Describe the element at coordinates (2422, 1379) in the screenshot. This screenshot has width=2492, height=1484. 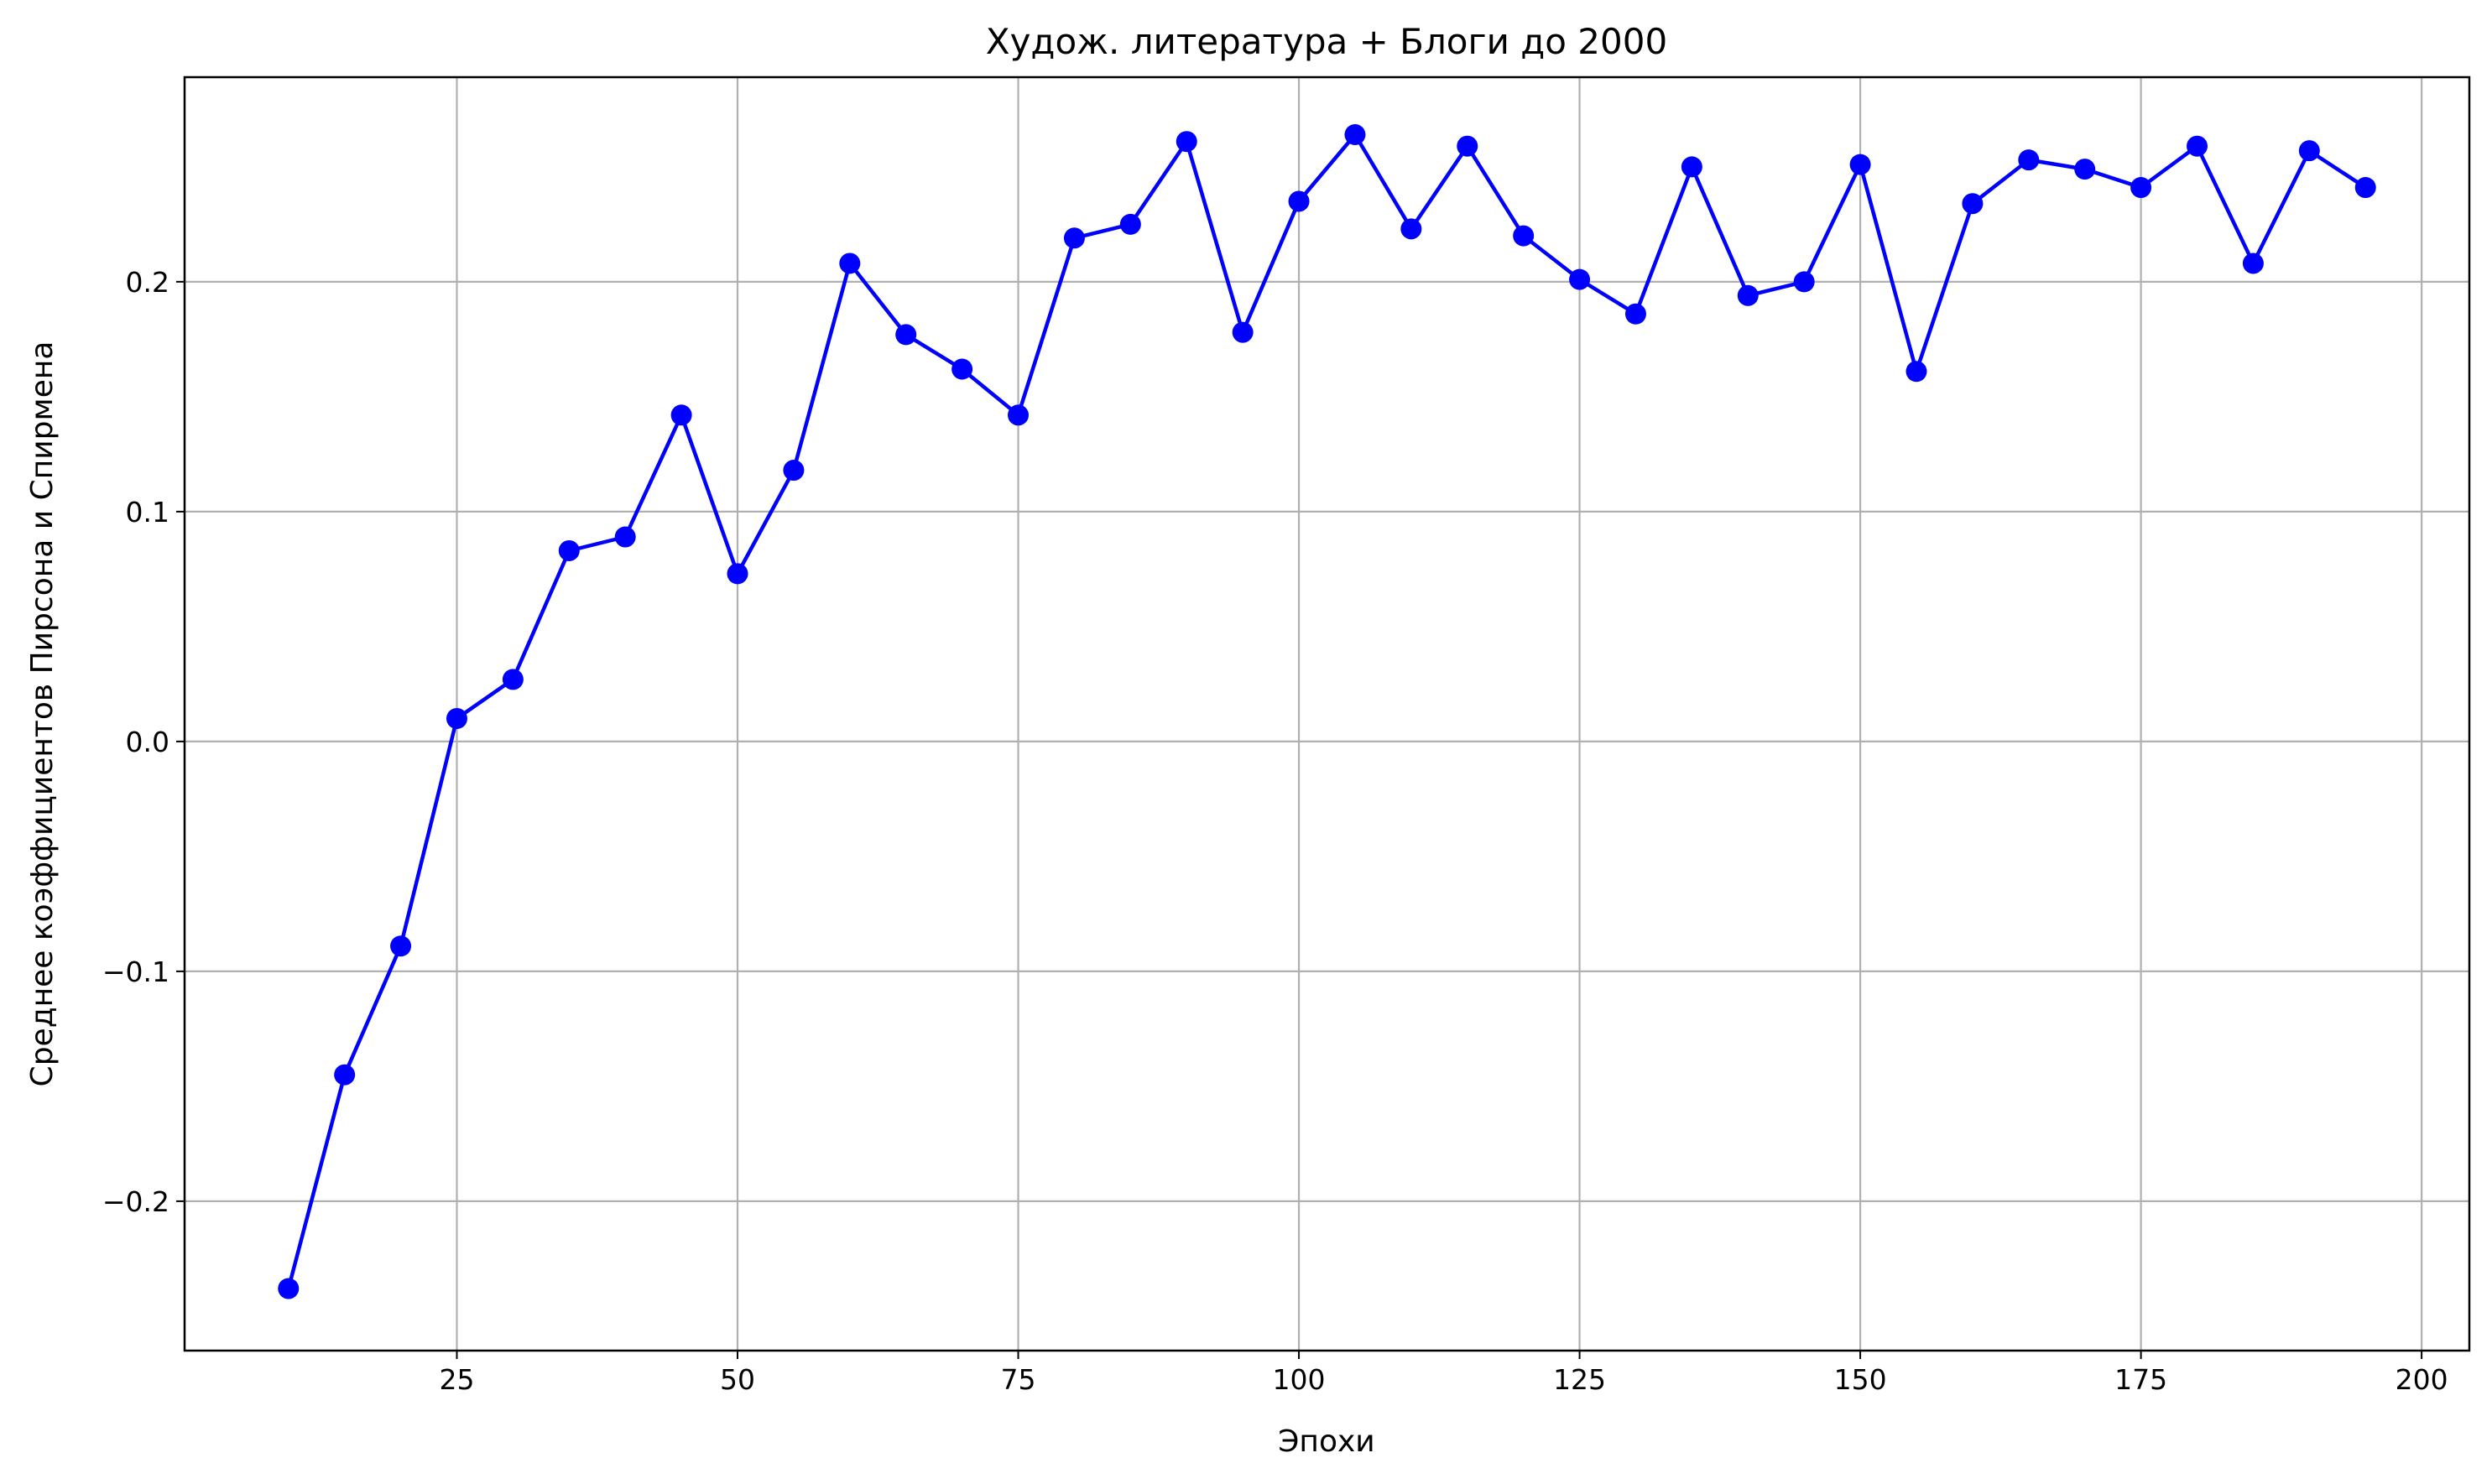
I see `x-tick-label: 200` at that location.